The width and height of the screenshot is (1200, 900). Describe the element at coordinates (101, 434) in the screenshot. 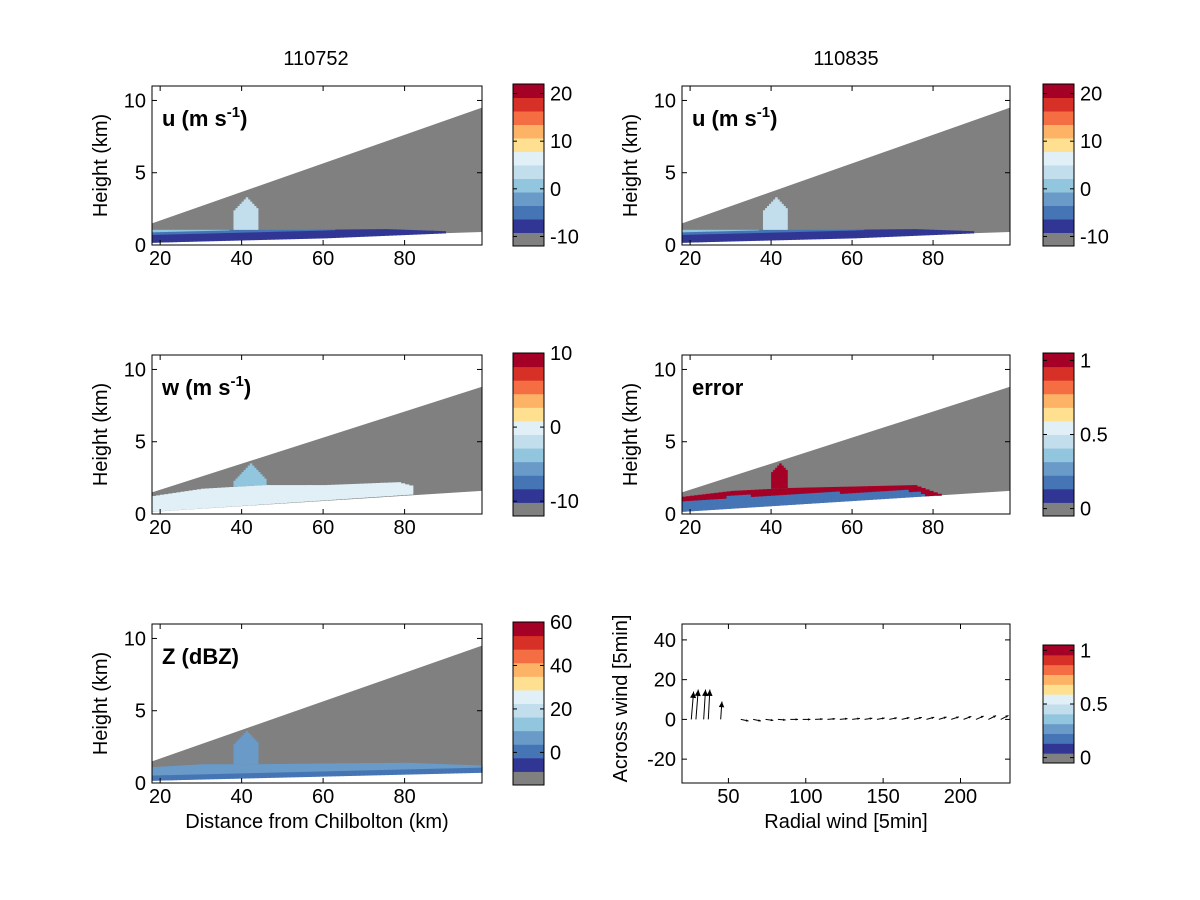

I see `y-axis-label: Height (km)` at that location.